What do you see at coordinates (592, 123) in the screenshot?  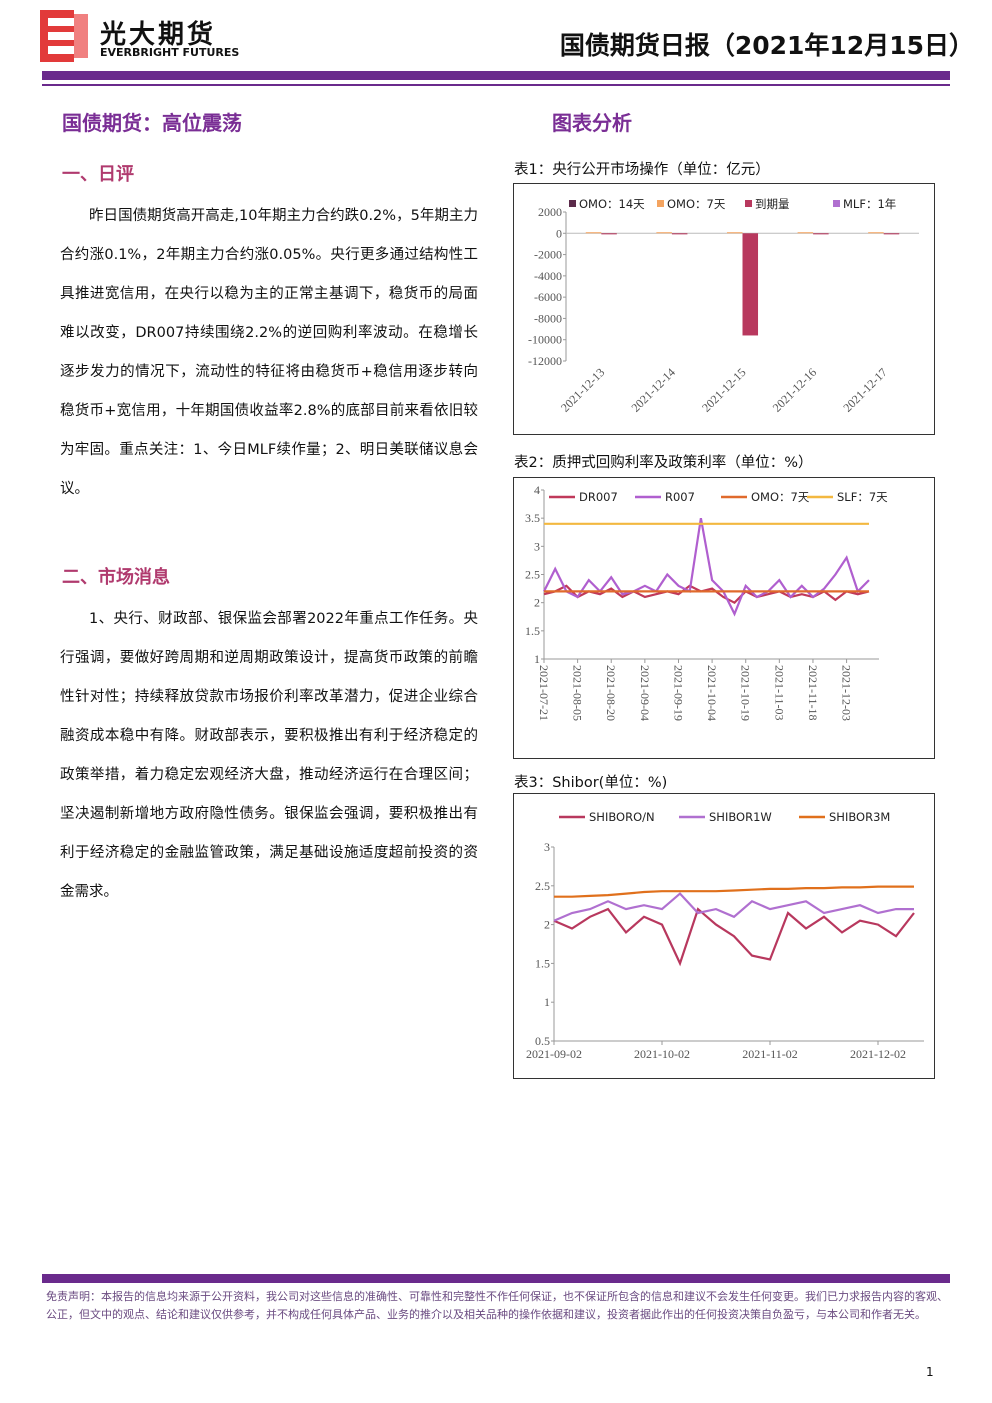 I see `analysis-title: 图表分析` at bounding box center [592, 123].